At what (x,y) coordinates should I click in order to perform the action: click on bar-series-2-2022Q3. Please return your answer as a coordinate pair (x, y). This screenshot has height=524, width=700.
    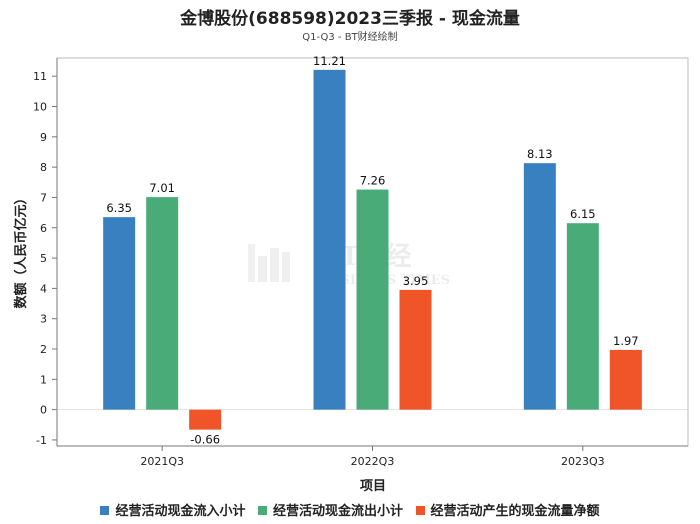
    Looking at the image, I should click on (415, 349).